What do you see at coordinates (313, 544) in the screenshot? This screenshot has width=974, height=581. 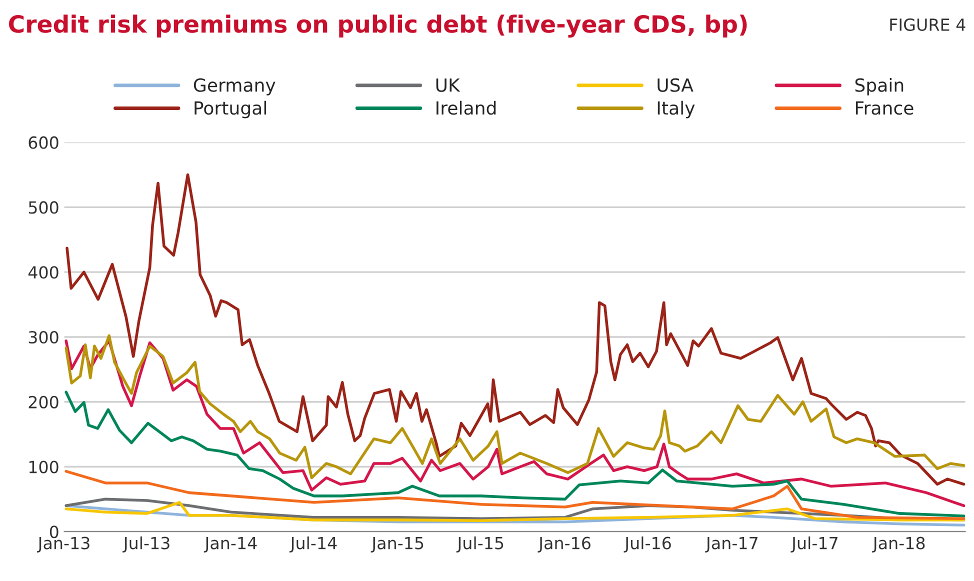 I see `x-tick-label: Jul-14` at bounding box center [313, 544].